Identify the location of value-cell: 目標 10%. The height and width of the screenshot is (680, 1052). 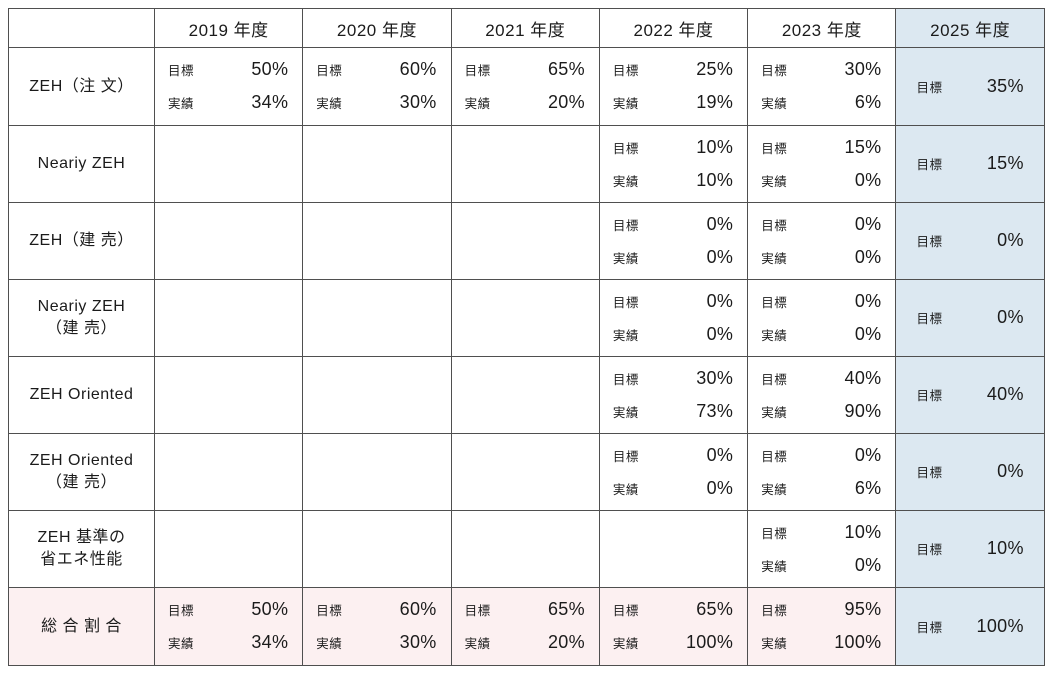
(970, 549).